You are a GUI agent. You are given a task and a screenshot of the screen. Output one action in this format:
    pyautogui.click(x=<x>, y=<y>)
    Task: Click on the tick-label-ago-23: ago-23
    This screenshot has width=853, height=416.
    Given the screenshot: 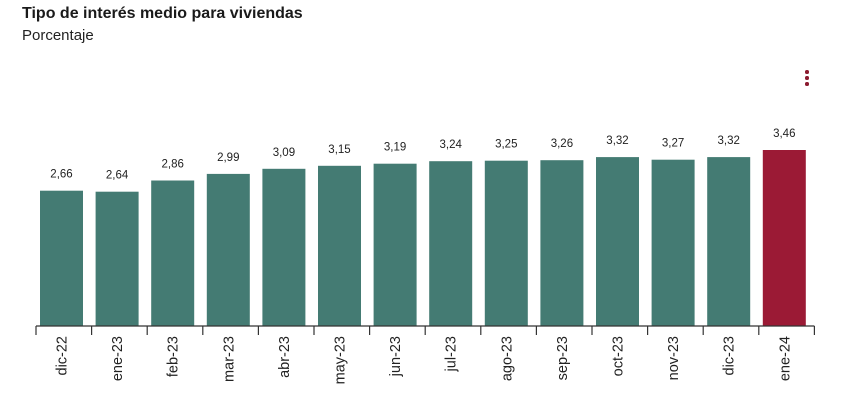 What is the action you would take?
    pyautogui.click(x=507, y=358)
    